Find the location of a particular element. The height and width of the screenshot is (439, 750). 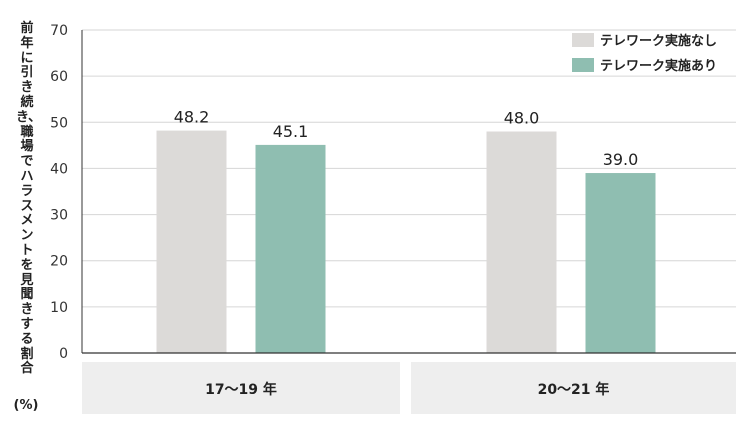

data-label: 45.1 is located at coordinates (291, 131).